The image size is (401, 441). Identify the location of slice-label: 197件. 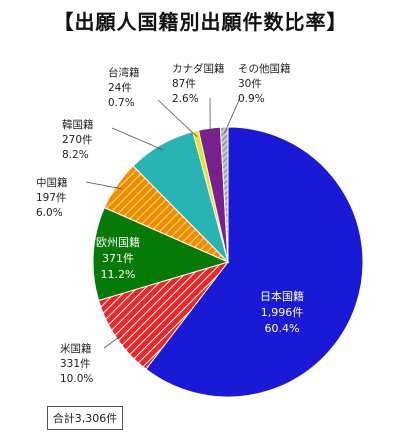
(51, 198).